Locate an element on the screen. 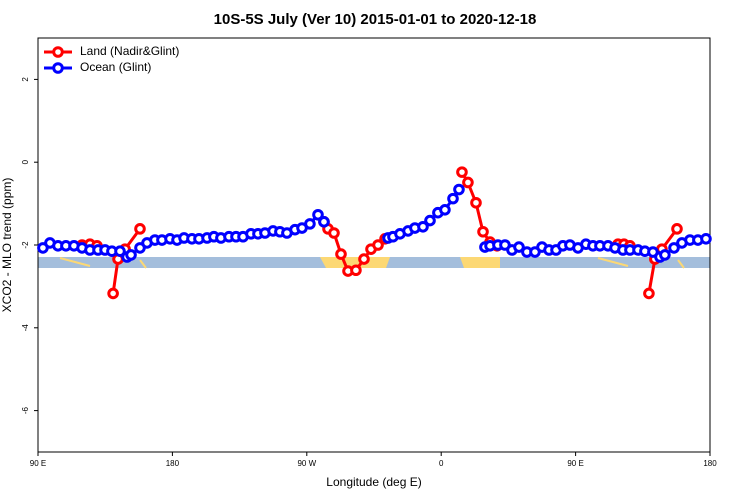 Image resolution: width=750 pixels, height=500 pixels. legend-label: Ocean (Glint) is located at coordinates (115, 67).